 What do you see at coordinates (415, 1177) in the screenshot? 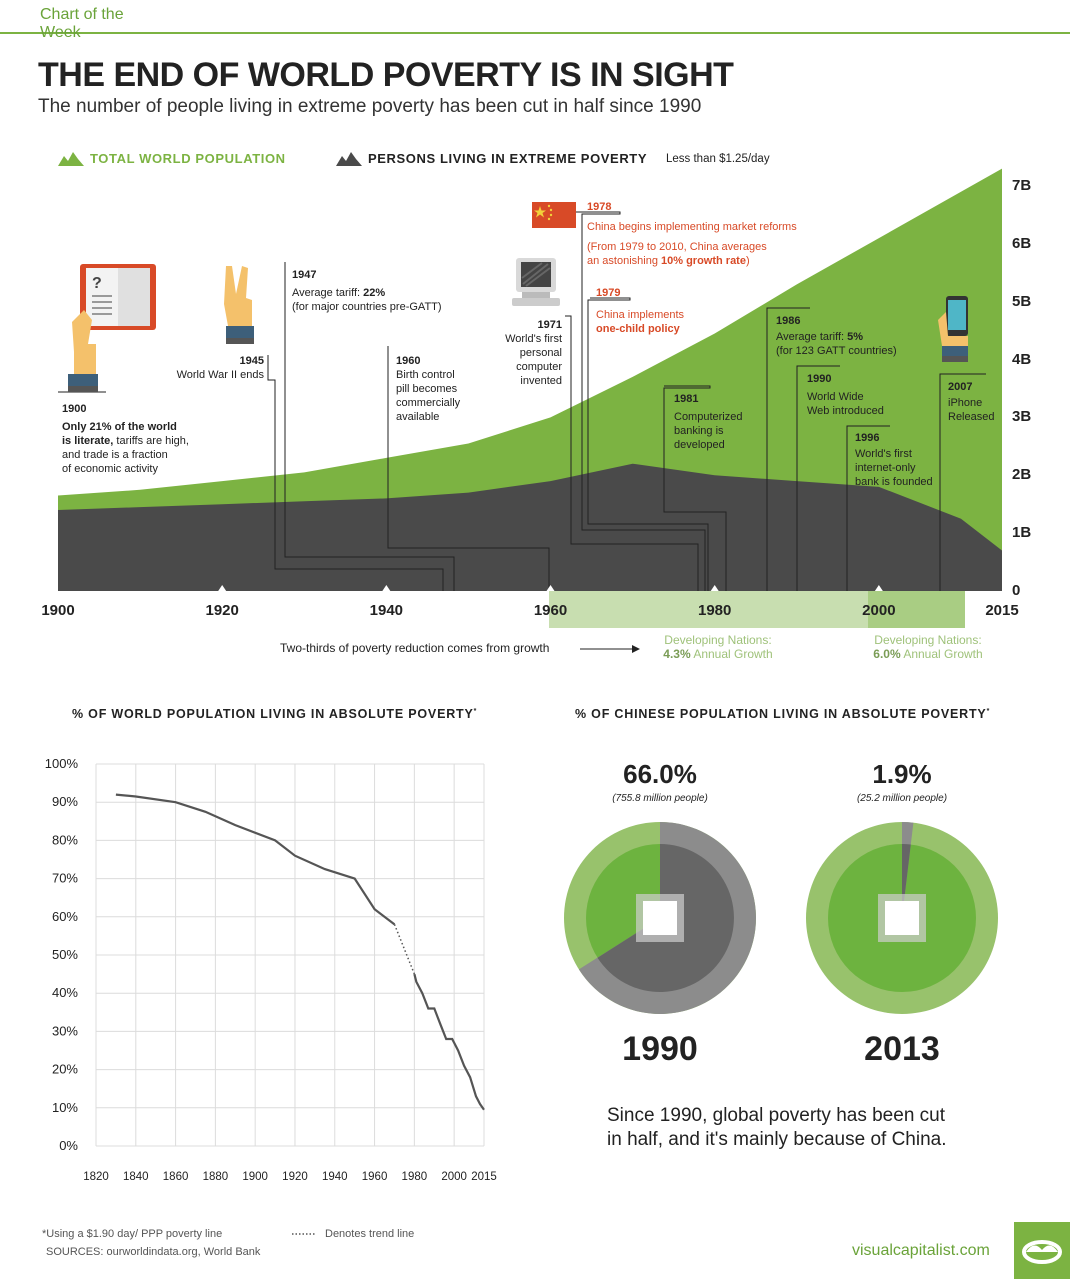
I see `line-x-tick-1980: 1980` at bounding box center [415, 1177].